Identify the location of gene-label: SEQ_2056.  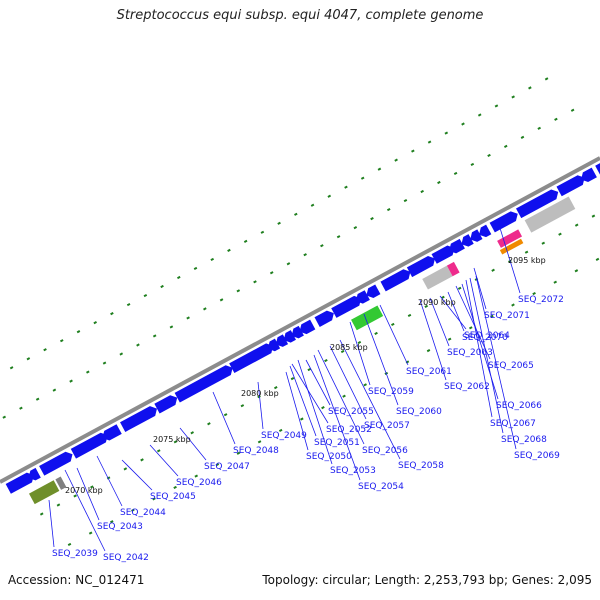
(385, 451).